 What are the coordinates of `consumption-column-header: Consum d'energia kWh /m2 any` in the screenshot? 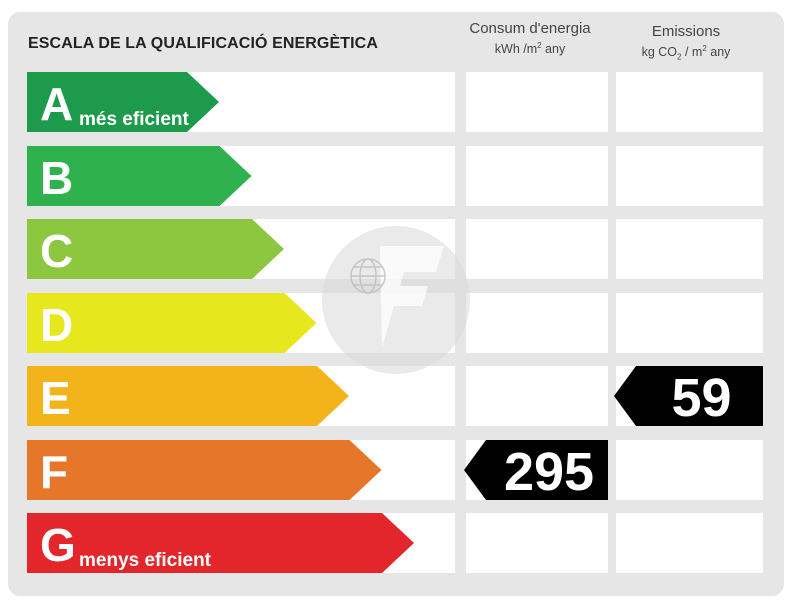 It's located at (530, 38).